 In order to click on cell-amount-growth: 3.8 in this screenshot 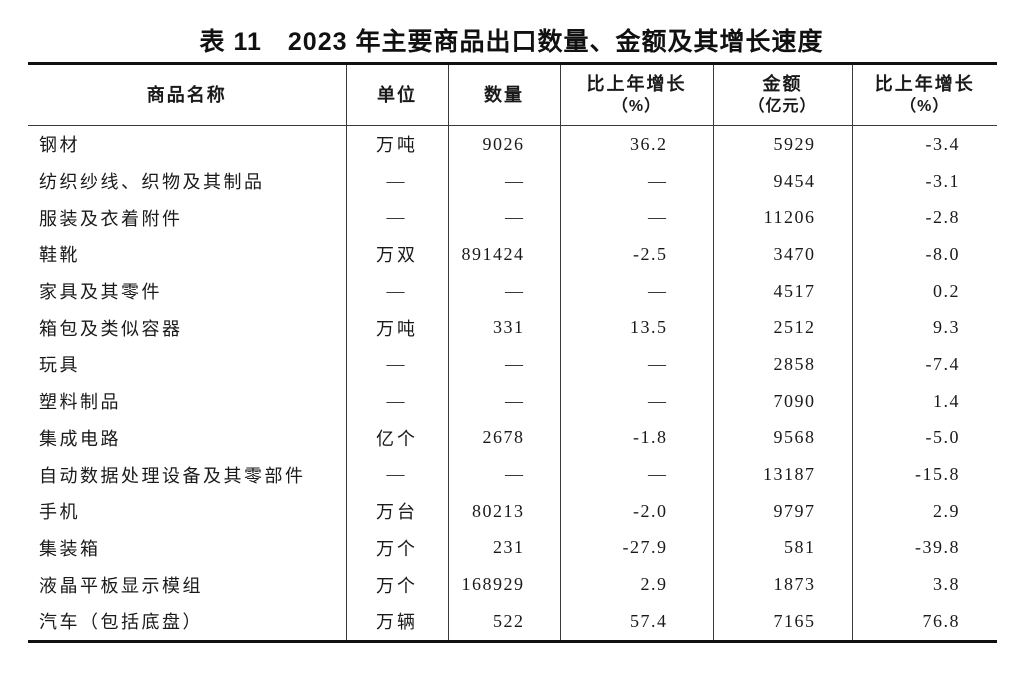, I will do `click(924, 584)`.